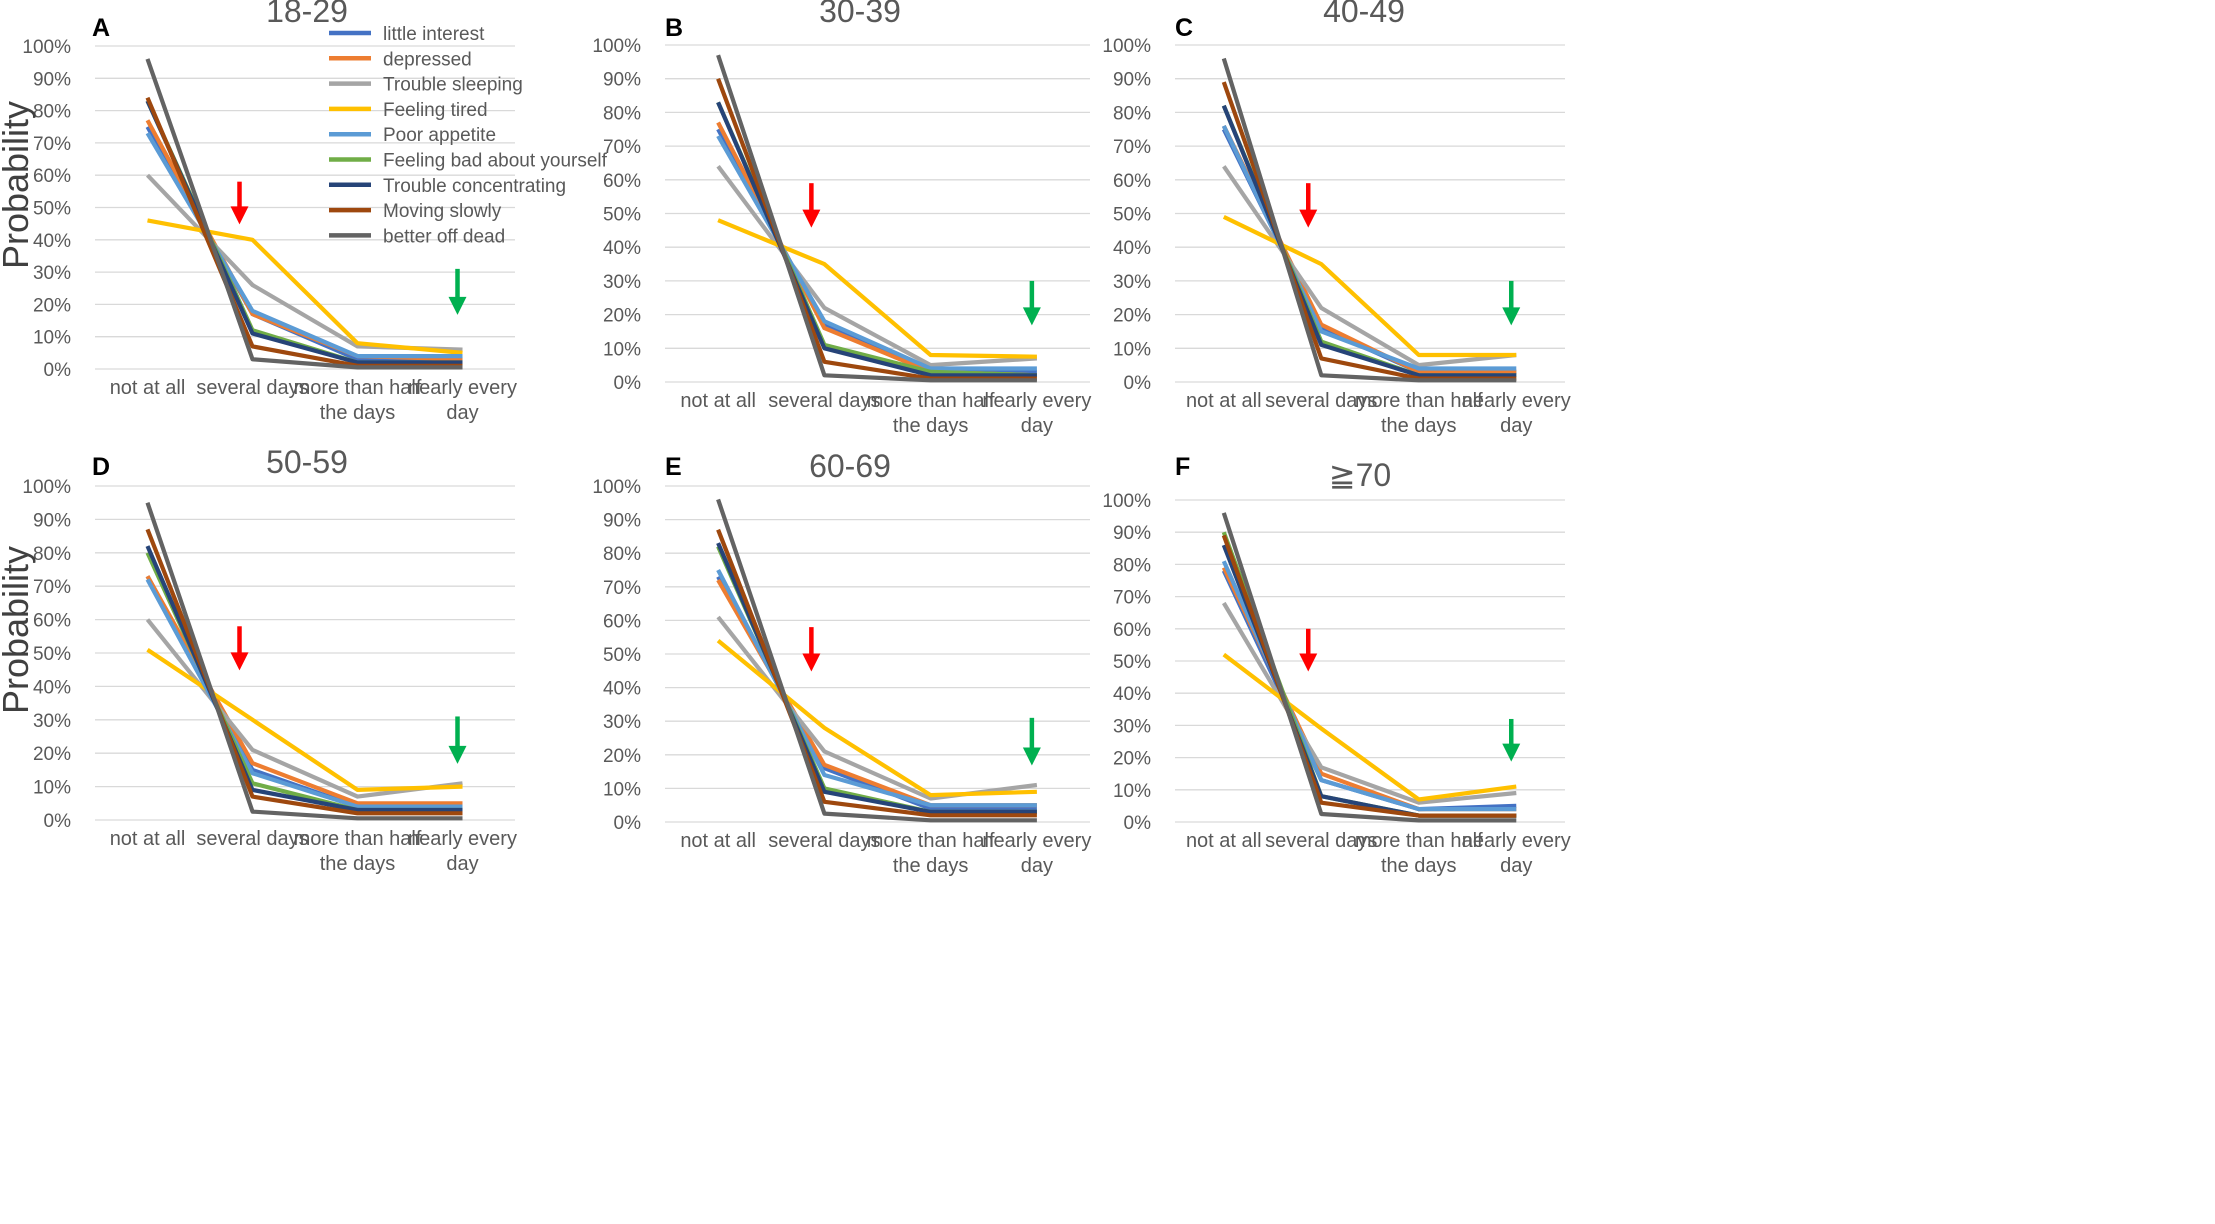 Image resolution: width=2215 pixels, height=1224 pixels. What do you see at coordinates (18, 630) in the screenshot?
I see `y-axis-label: Probability` at bounding box center [18, 630].